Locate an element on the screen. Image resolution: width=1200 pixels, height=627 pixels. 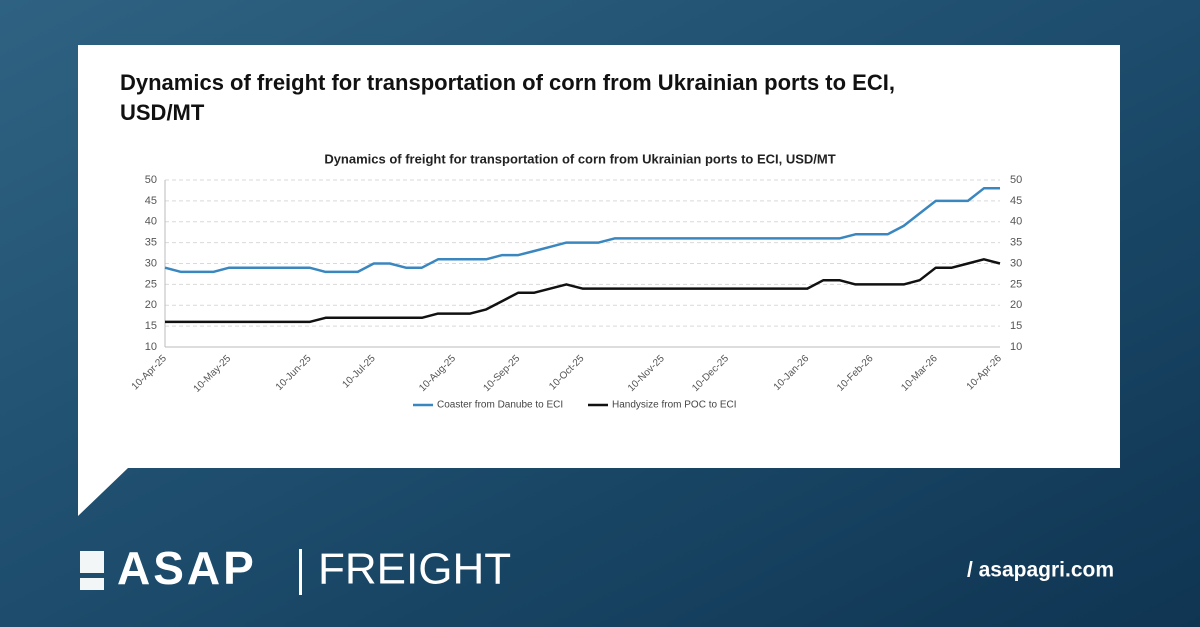
y-tick-label: 40 is located at coordinates (151, 222).